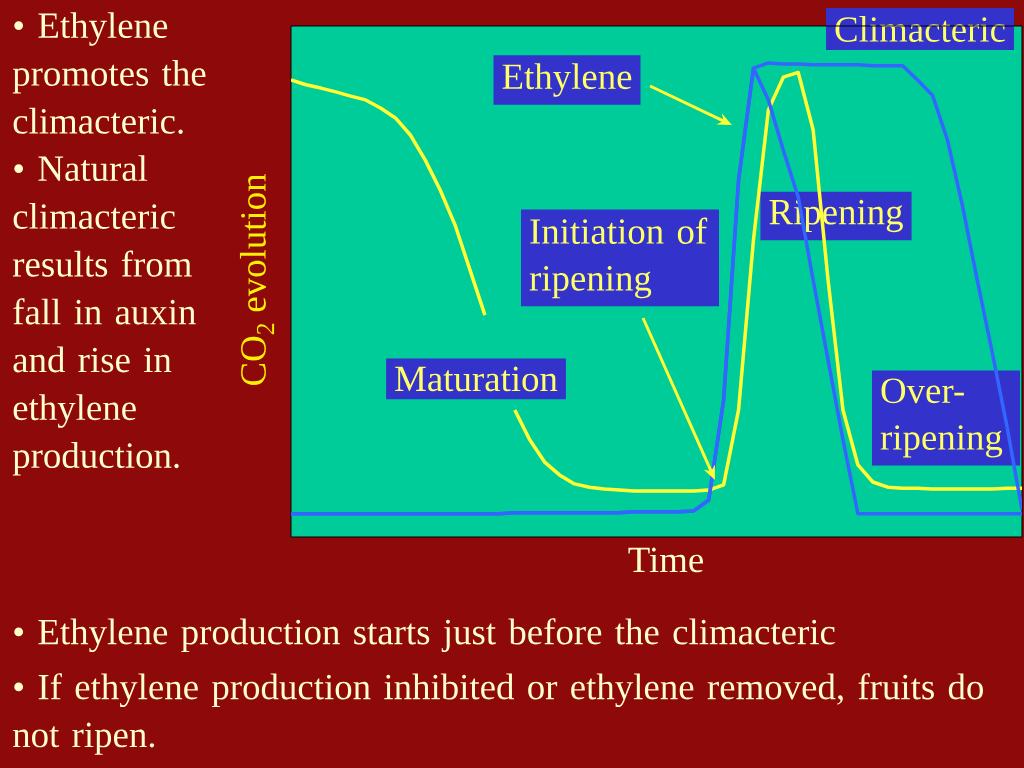 The image size is (1024, 768). I want to click on x-axis-title: Time, so click(665, 560).